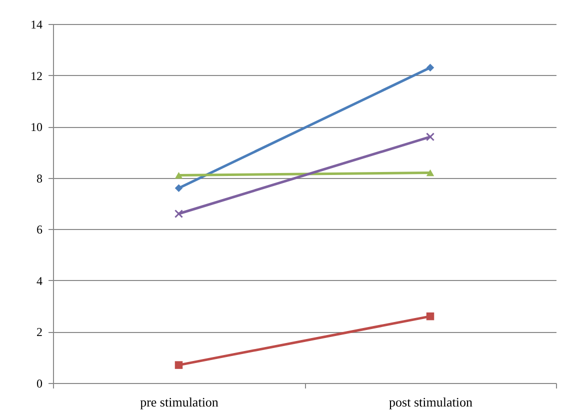  What do you see at coordinates (36, 127) in the screenshot?
I see `y-tick-label: 10` at bounding box center [36, 127].